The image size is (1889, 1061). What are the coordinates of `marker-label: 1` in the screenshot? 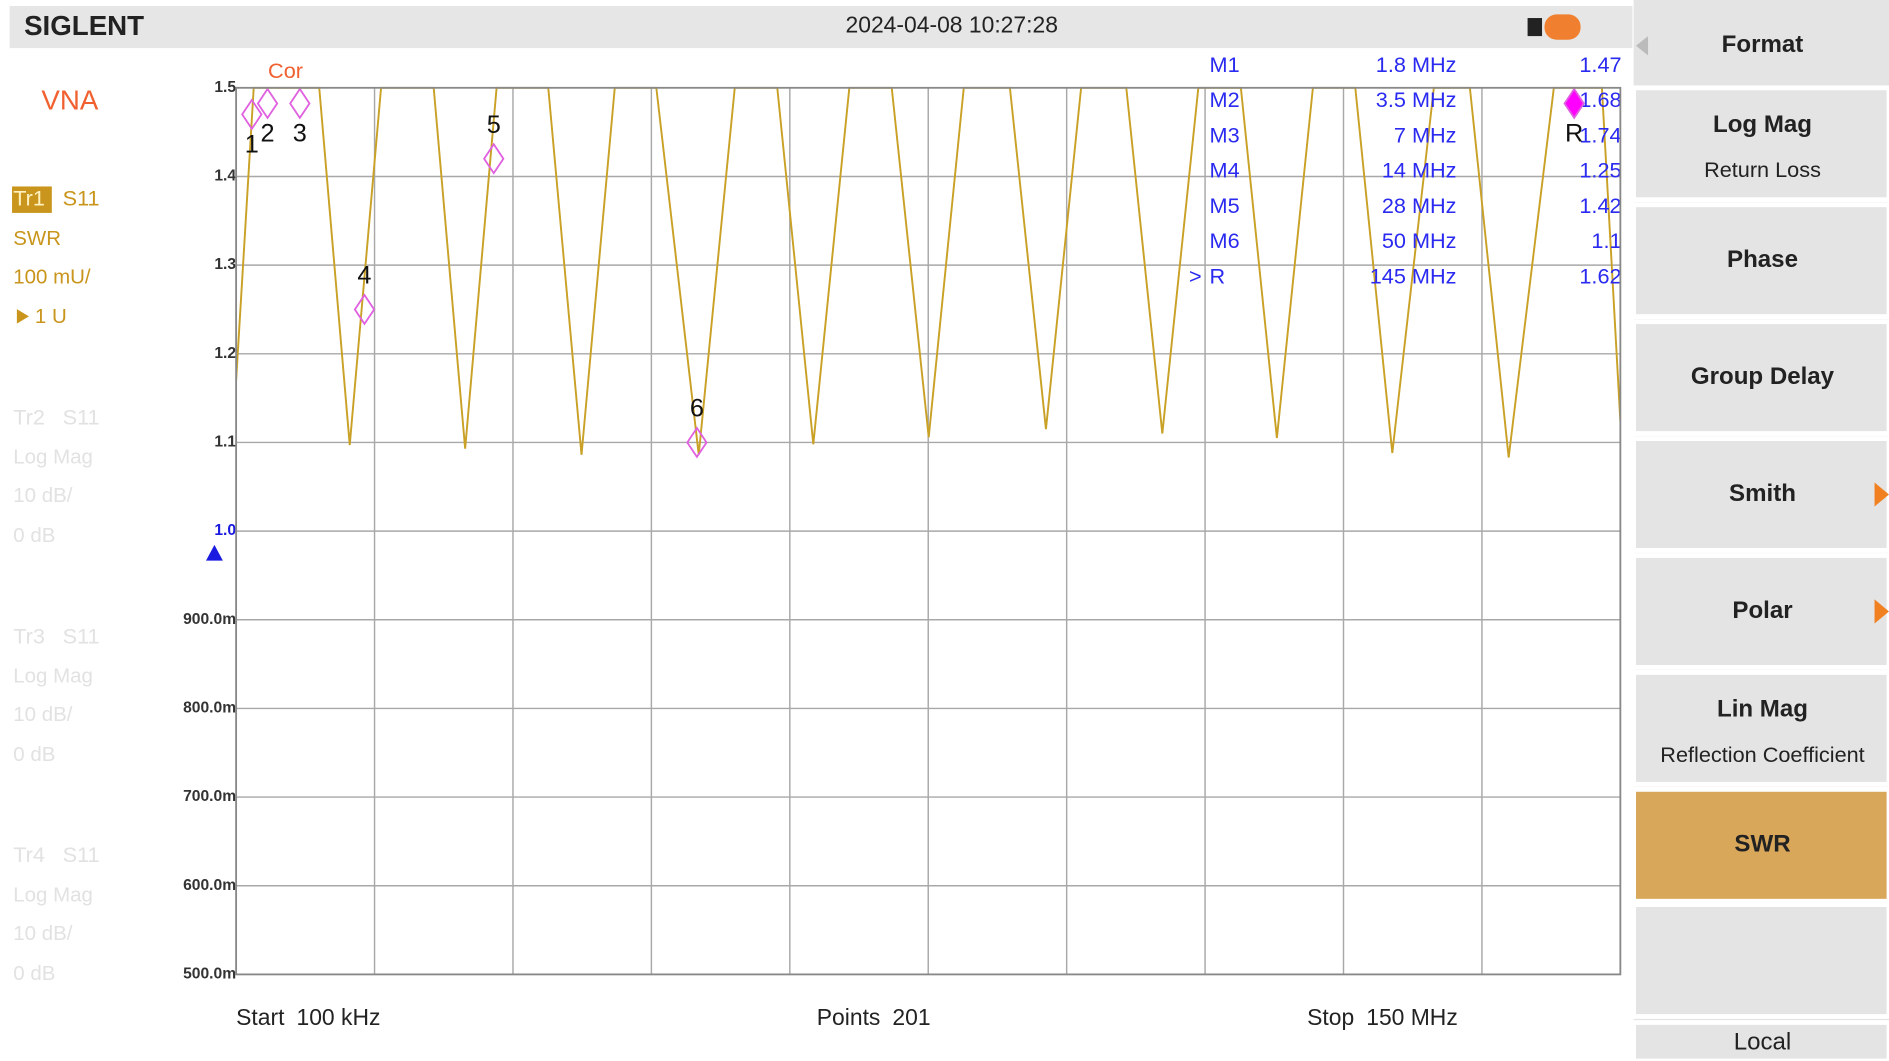 It's located at (252, 144).